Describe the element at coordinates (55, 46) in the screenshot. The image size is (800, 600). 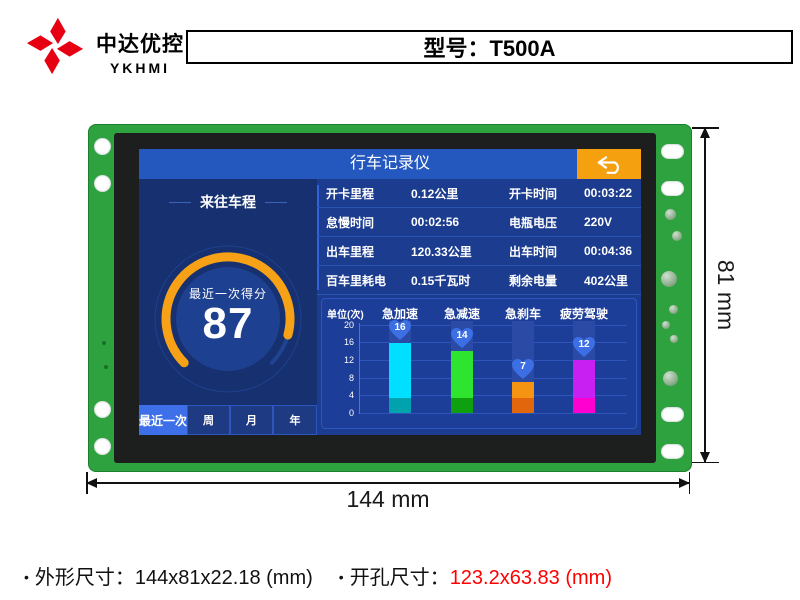
I see `ykhmi-logo-icon` at that location.